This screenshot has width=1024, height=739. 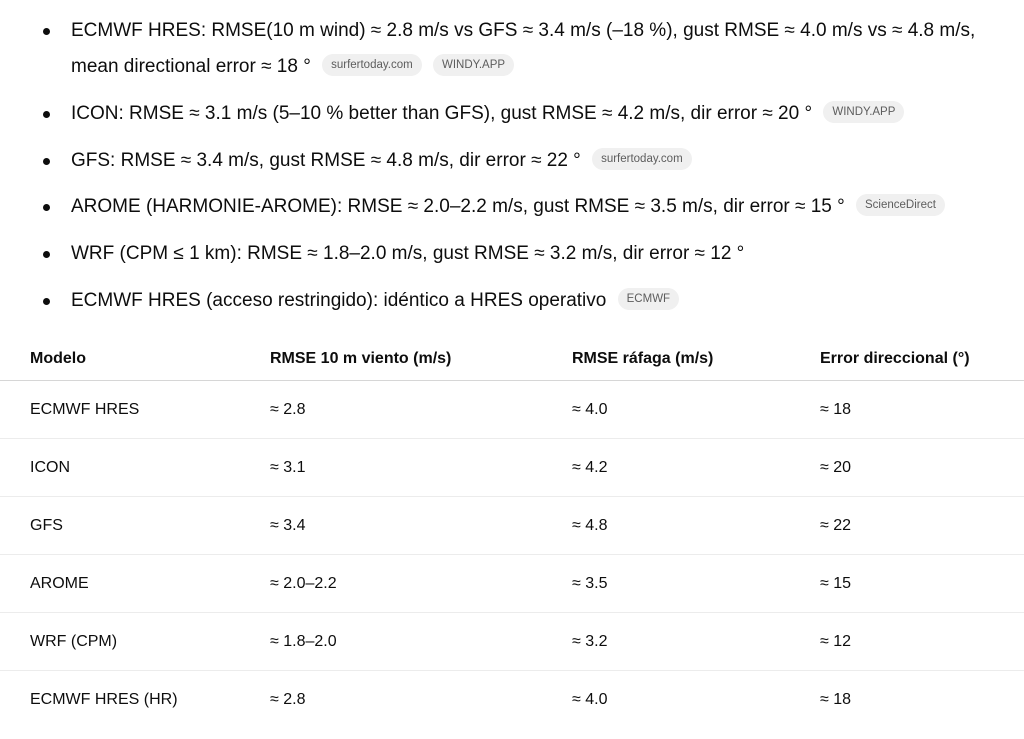 I want to click on table-row: GFS ≈ 3.4 ≈ 4.8 ≈ 22, so click(x=512, y=525).